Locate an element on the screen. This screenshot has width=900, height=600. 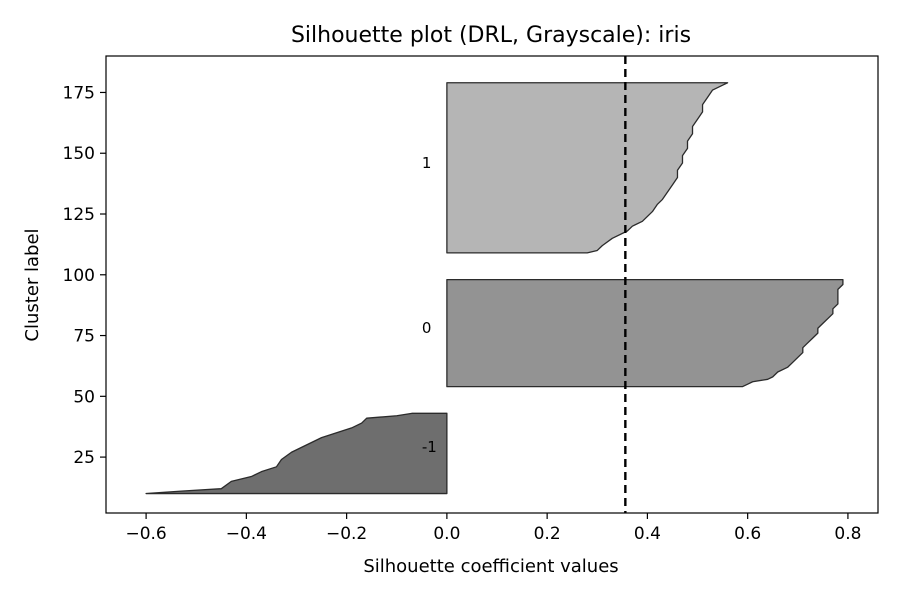
x-tick-label-1: −0.4 is located at coordinates (246, 534).